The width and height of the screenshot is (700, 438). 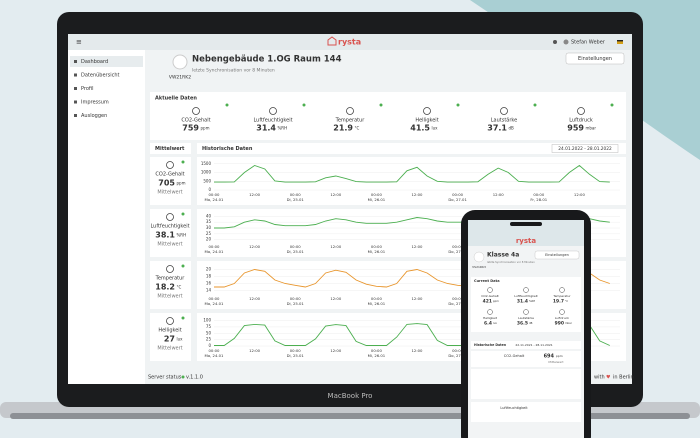 What do you see at coordinates (549, 357) in the screenshot?
I see `phone-card-value: 694` at bounding box center [549, 357].